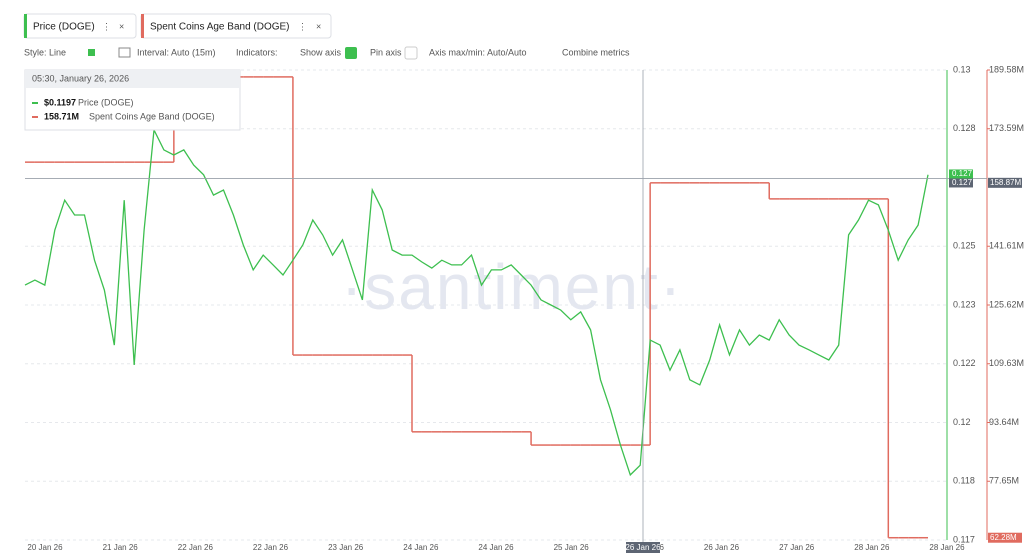 The height and width of the screenshot is (558, 1024). I want to click on y2-tick-label: 125.62M, so click(1006, 304).